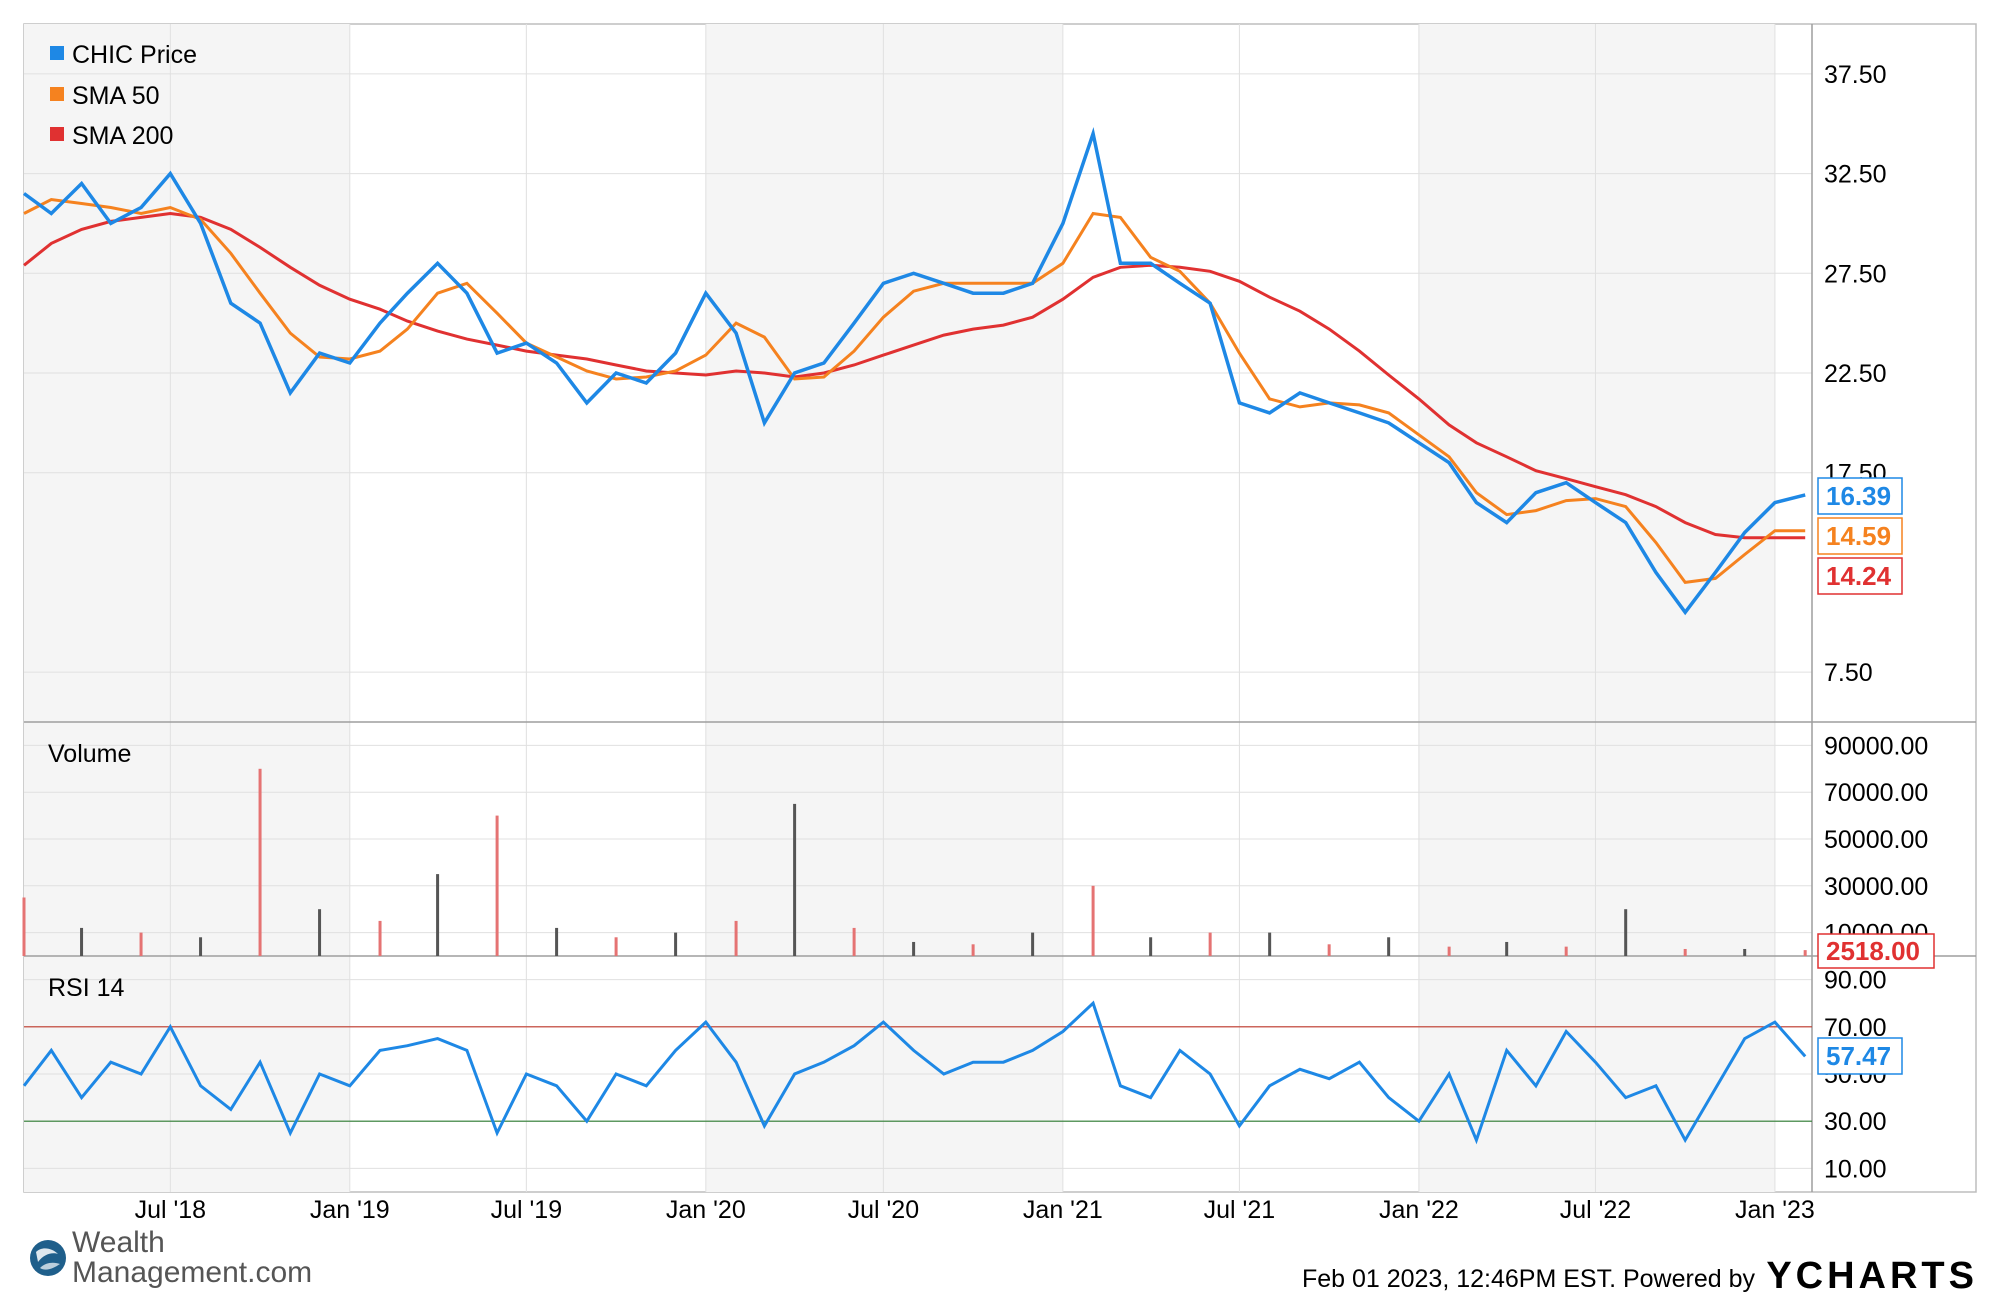 The width and height of the screenshot is (2000, 1308). Describe the element at coordinates (1063, 1210) in the screenshot. I see `x-tick-label: Jan '21` at that location.